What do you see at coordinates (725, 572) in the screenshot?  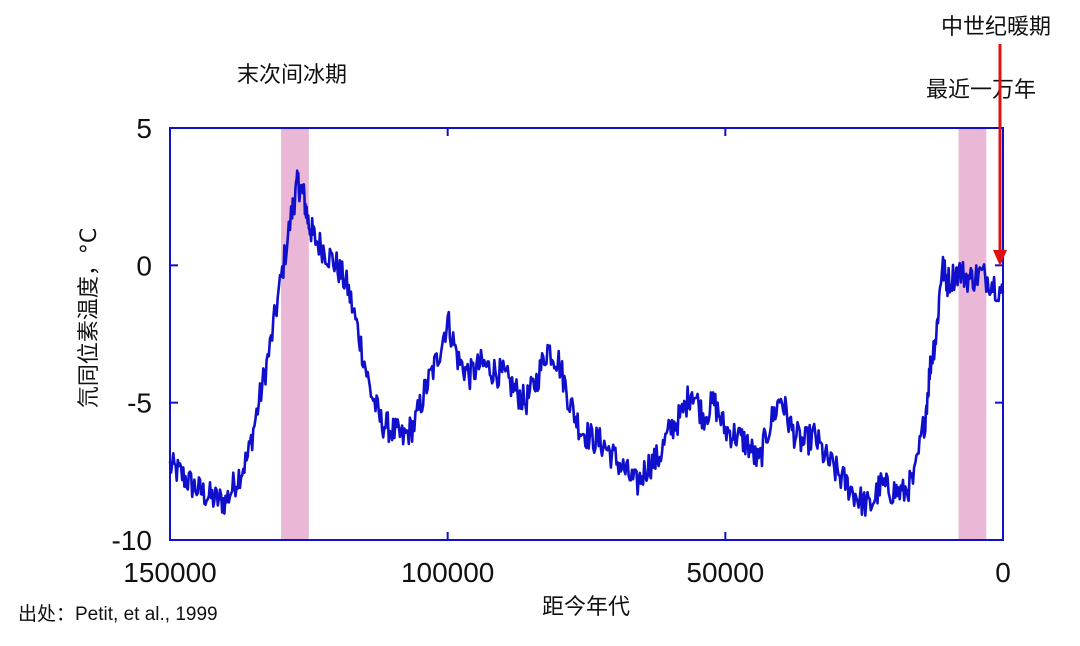 I see `x-tick-label: 50000` at bounding box center [725, 572].